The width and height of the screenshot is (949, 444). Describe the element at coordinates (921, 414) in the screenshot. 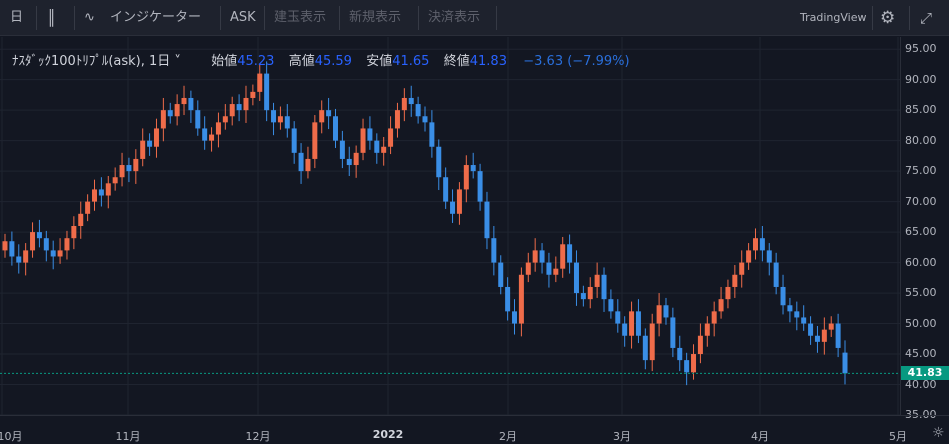

I see `price-tick-label: 35.00` at that location.